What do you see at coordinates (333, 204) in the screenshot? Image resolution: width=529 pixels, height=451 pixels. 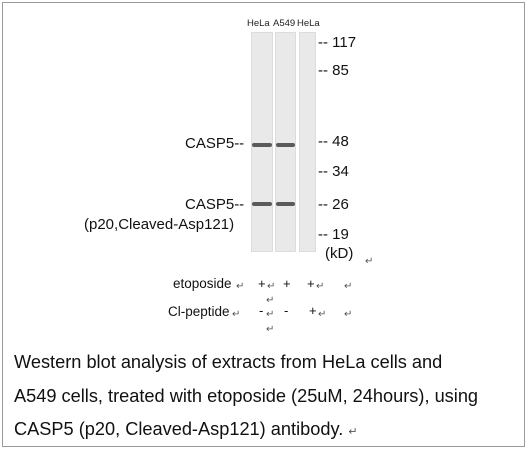 I see `marker-26: -- 26` at bounding box center [333, 204].